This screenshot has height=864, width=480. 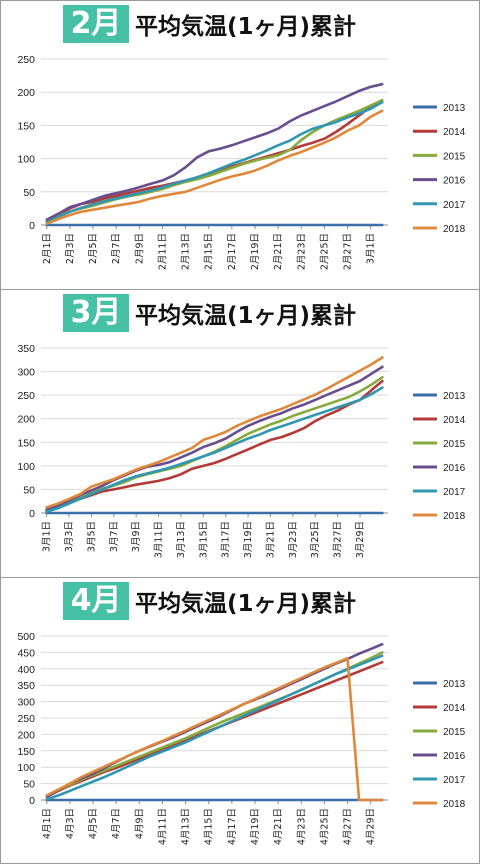 What do you see at coordinates (270, 539) in the screenshot?
I see `x-tick-label: 3月21日` at bounding box center [270, 539].